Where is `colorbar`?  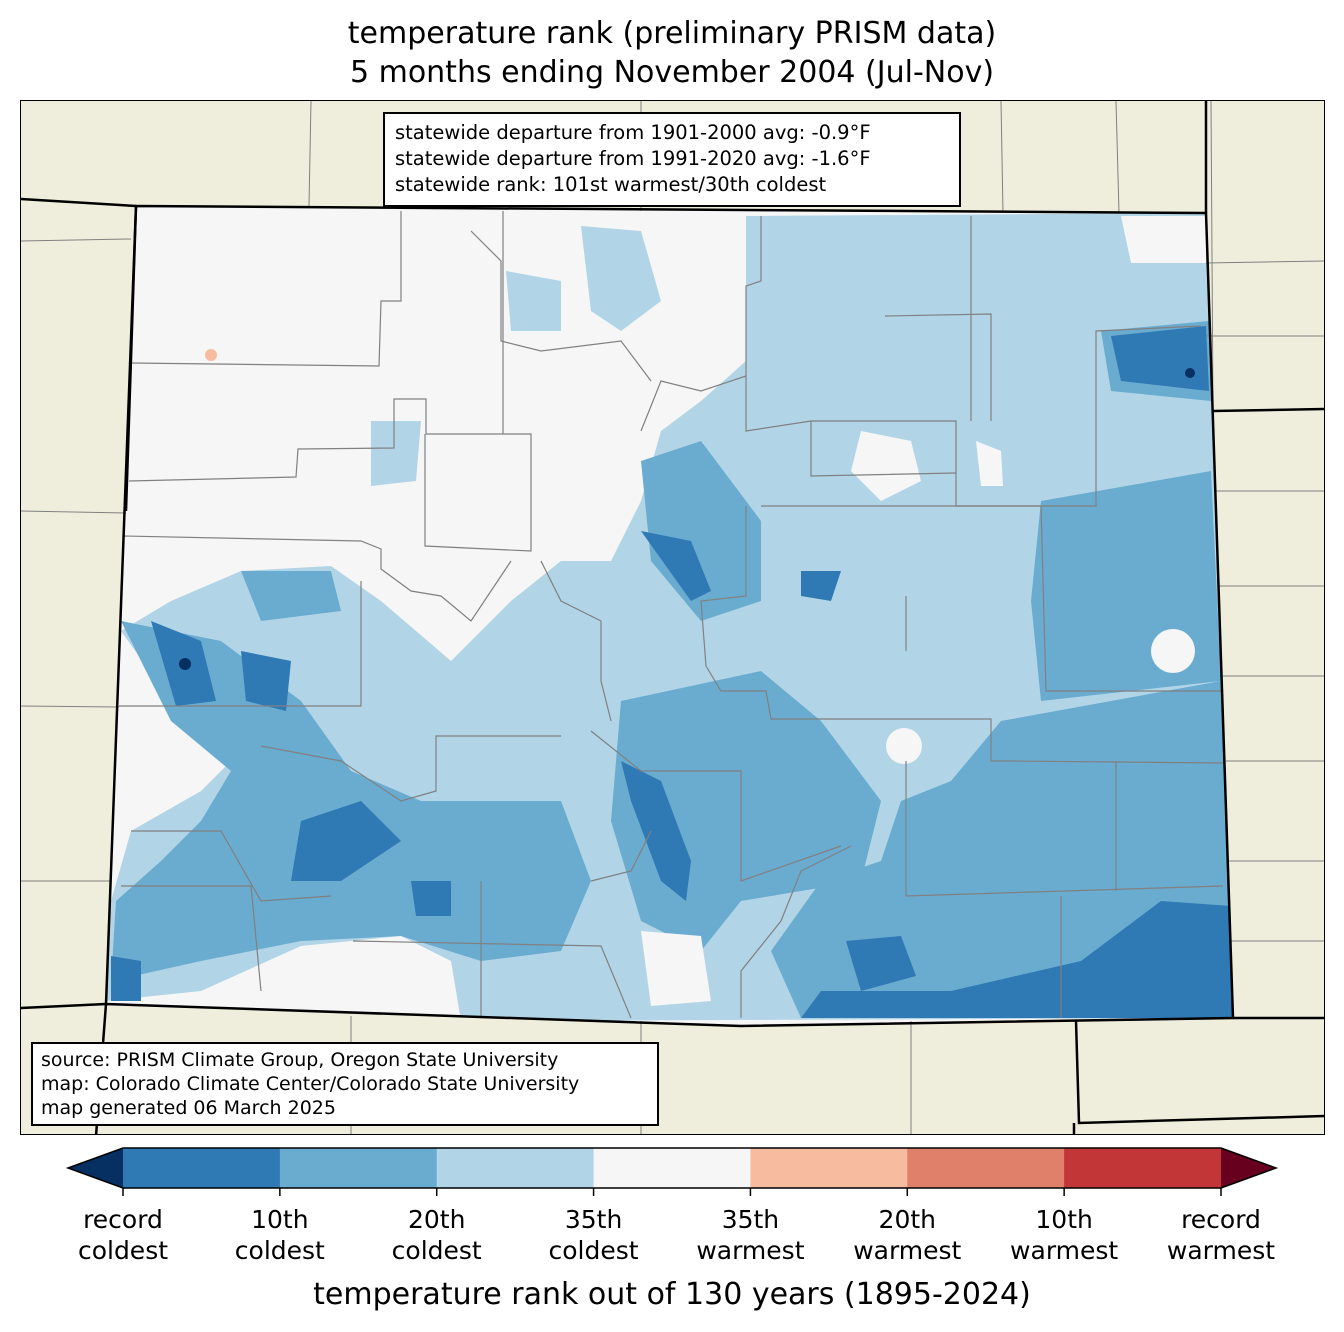 colorbar is located at coordinates (672, 1171).